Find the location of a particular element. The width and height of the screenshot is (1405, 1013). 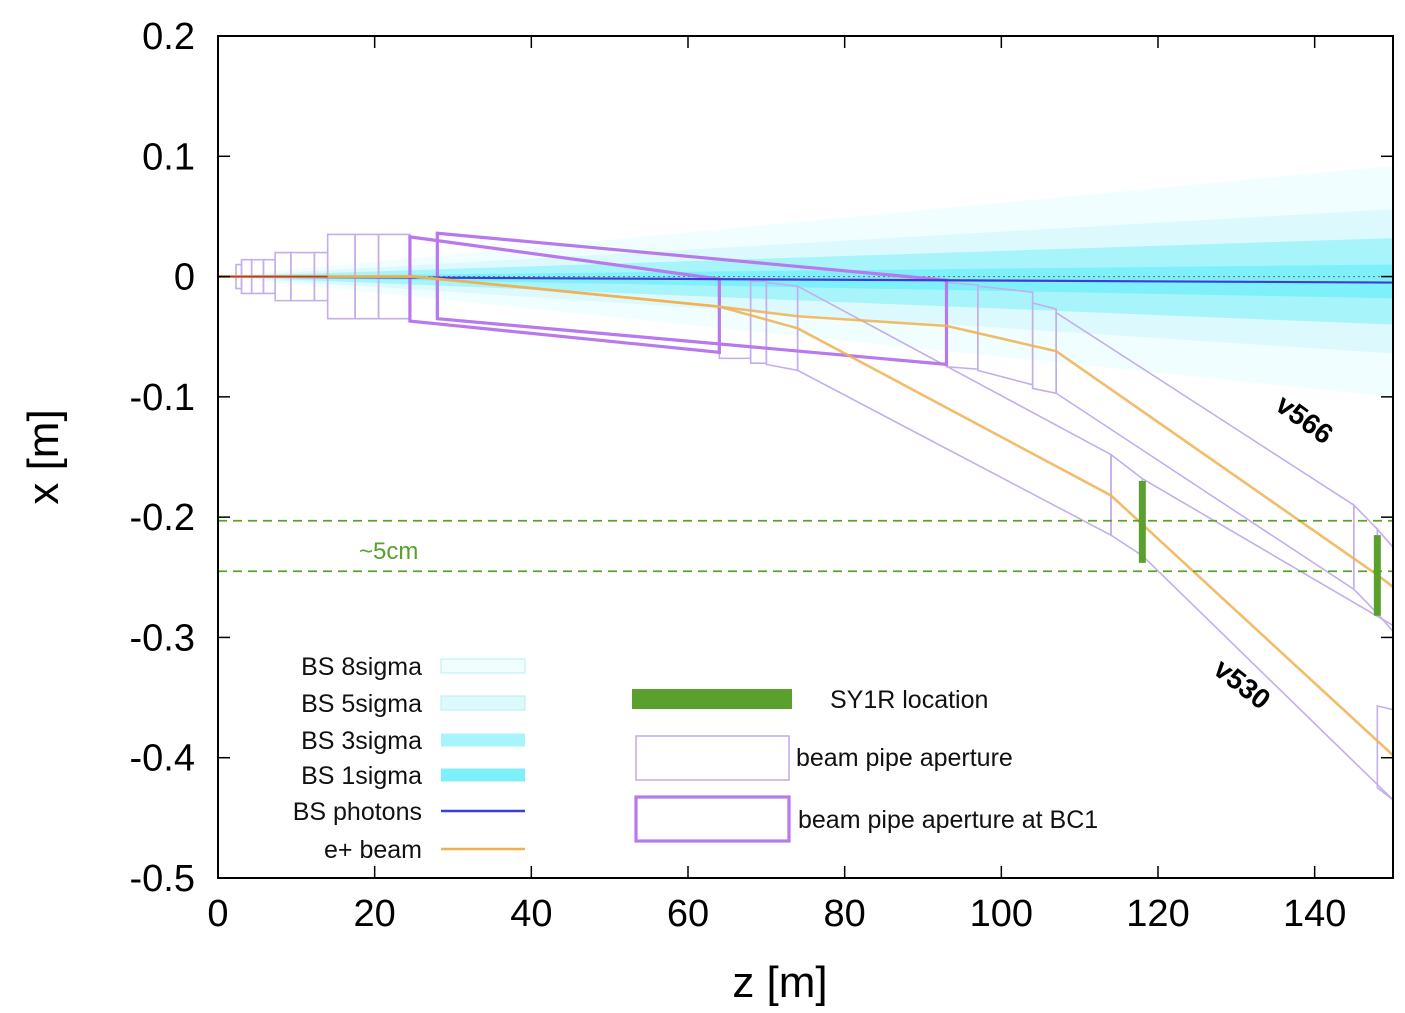

y-tick-label-2: 0 is located at coordinates (184, 278).